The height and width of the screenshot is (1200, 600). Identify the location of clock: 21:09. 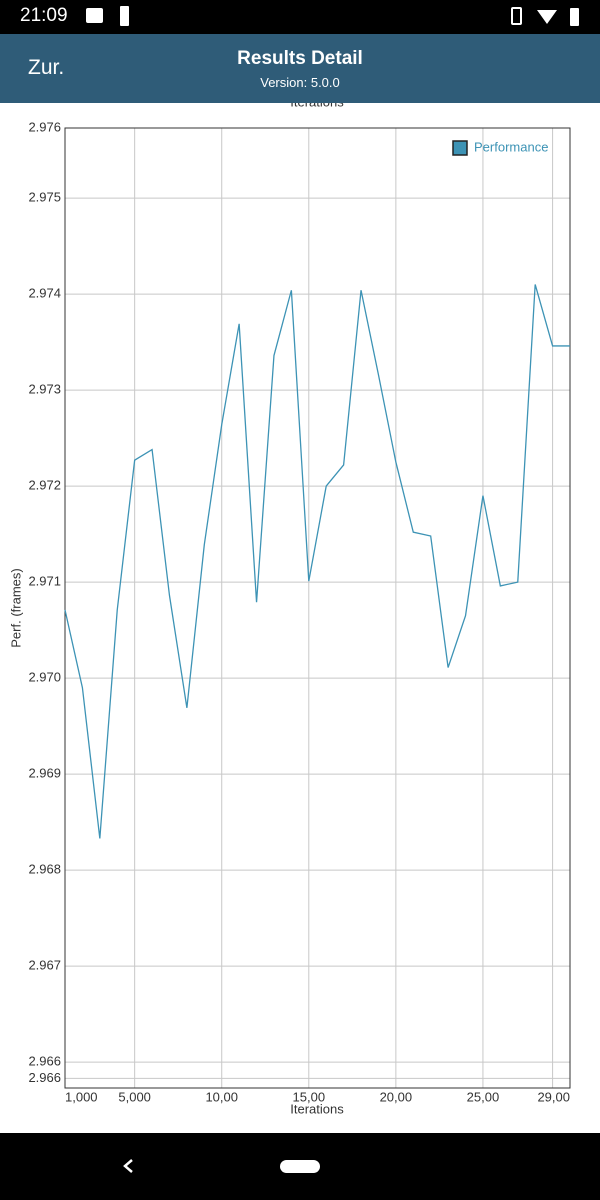
(44, 15).